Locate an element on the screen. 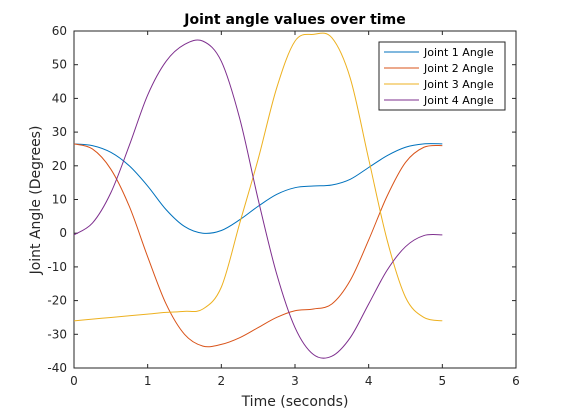  x-tick-label: 2 is located at coordinates (222, 381).